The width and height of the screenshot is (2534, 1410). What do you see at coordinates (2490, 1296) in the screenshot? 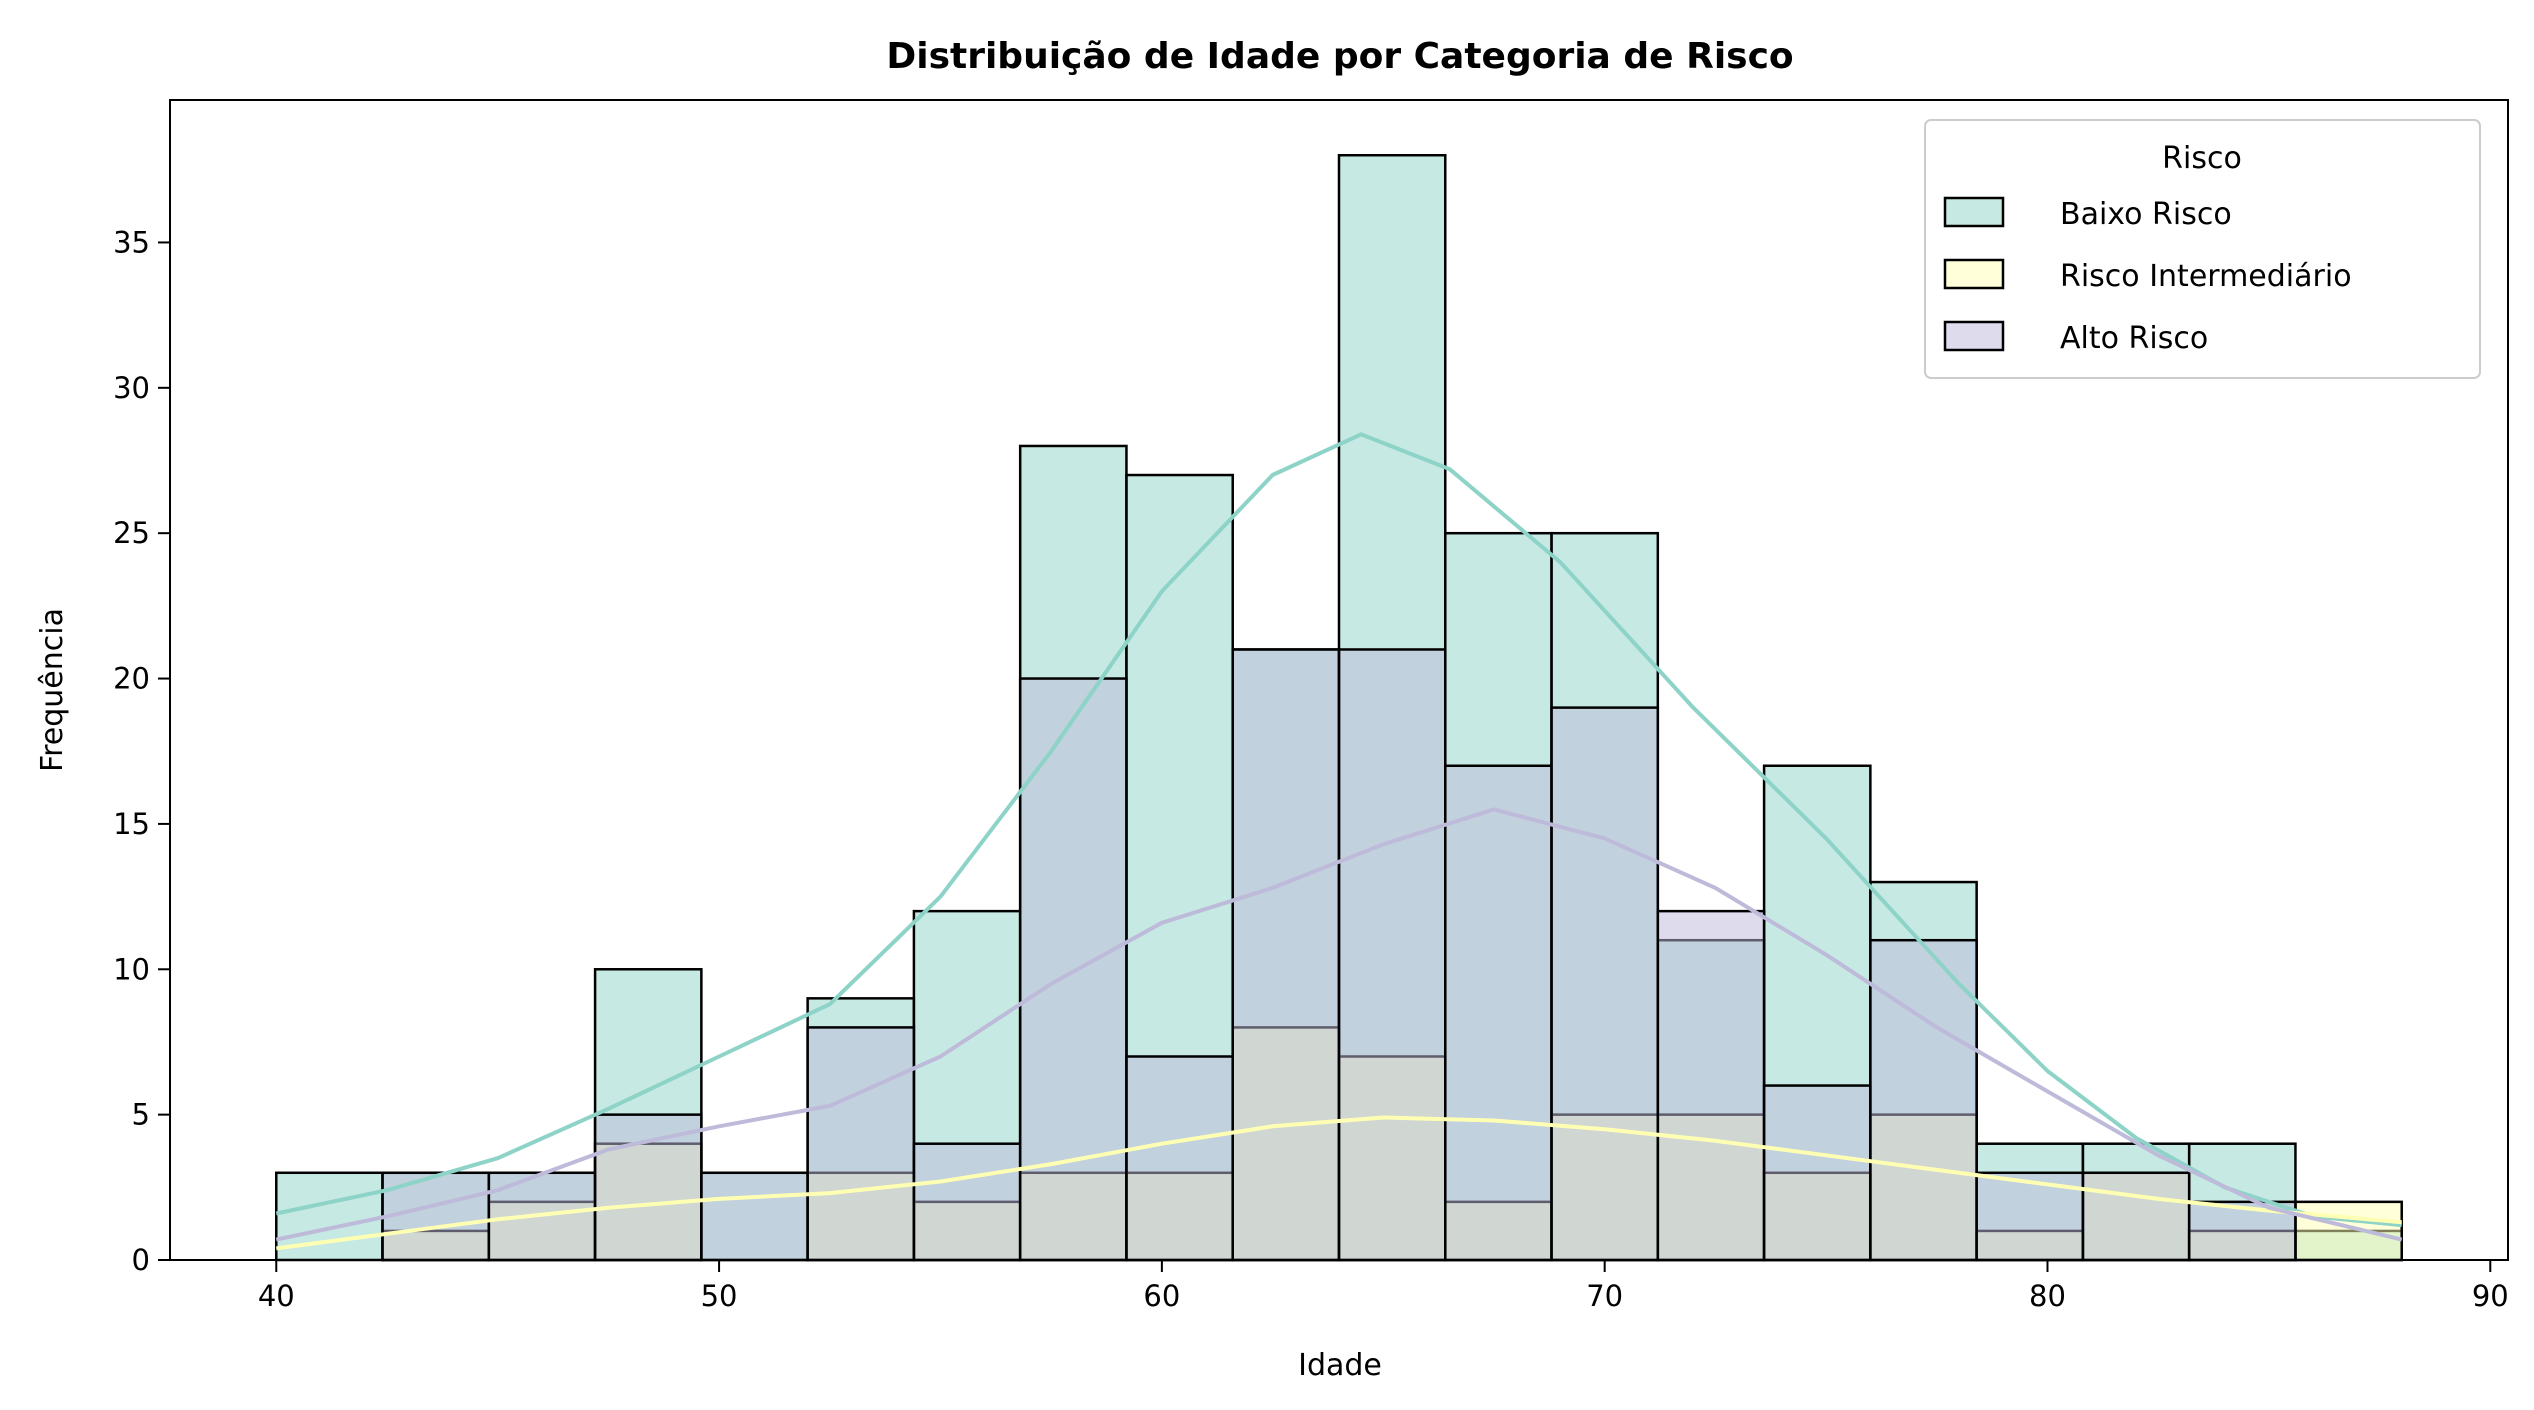
I see `x-tick-label: 90` at bounding box center [2490, 1296].